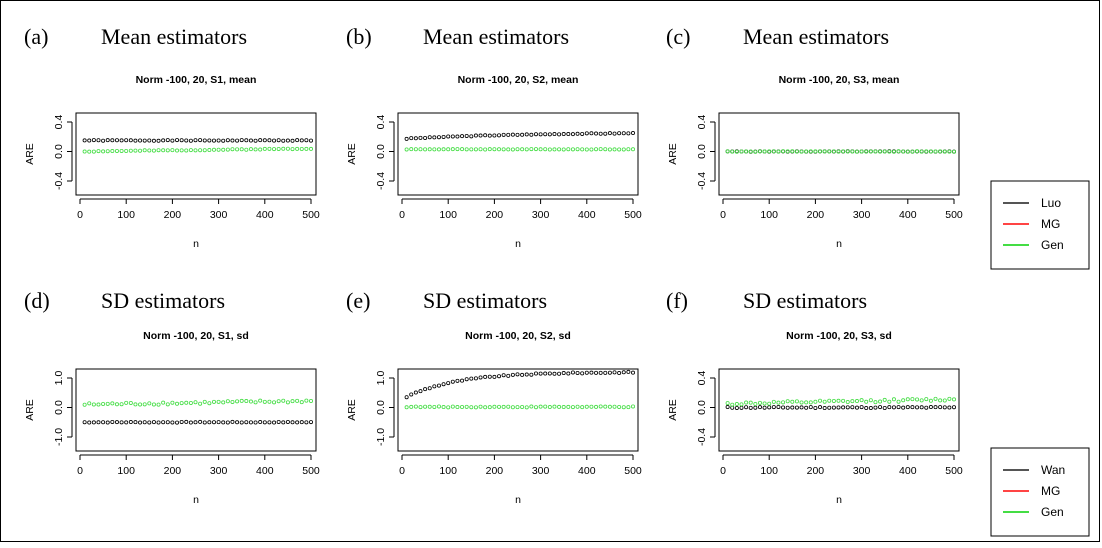 The image size is (1102, 548). What do you see at coordinates (485, 300) in the screenshot?
I see `panel-title: SD estimators` at bounding box center [485, 300].